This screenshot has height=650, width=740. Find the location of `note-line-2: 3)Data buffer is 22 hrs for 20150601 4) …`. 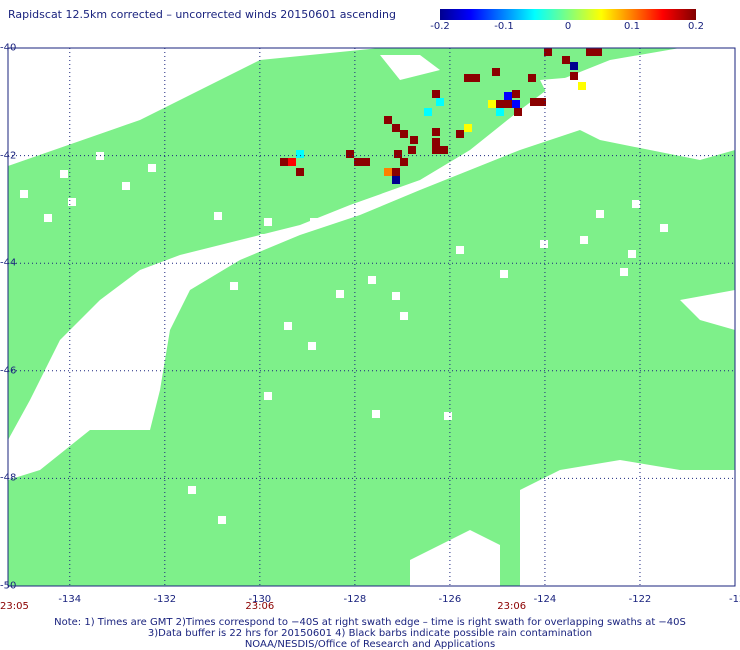

note-line-2: 3)Data buffer is 22 hrs for 20150601 4) … is located at coordinates (370, 633).